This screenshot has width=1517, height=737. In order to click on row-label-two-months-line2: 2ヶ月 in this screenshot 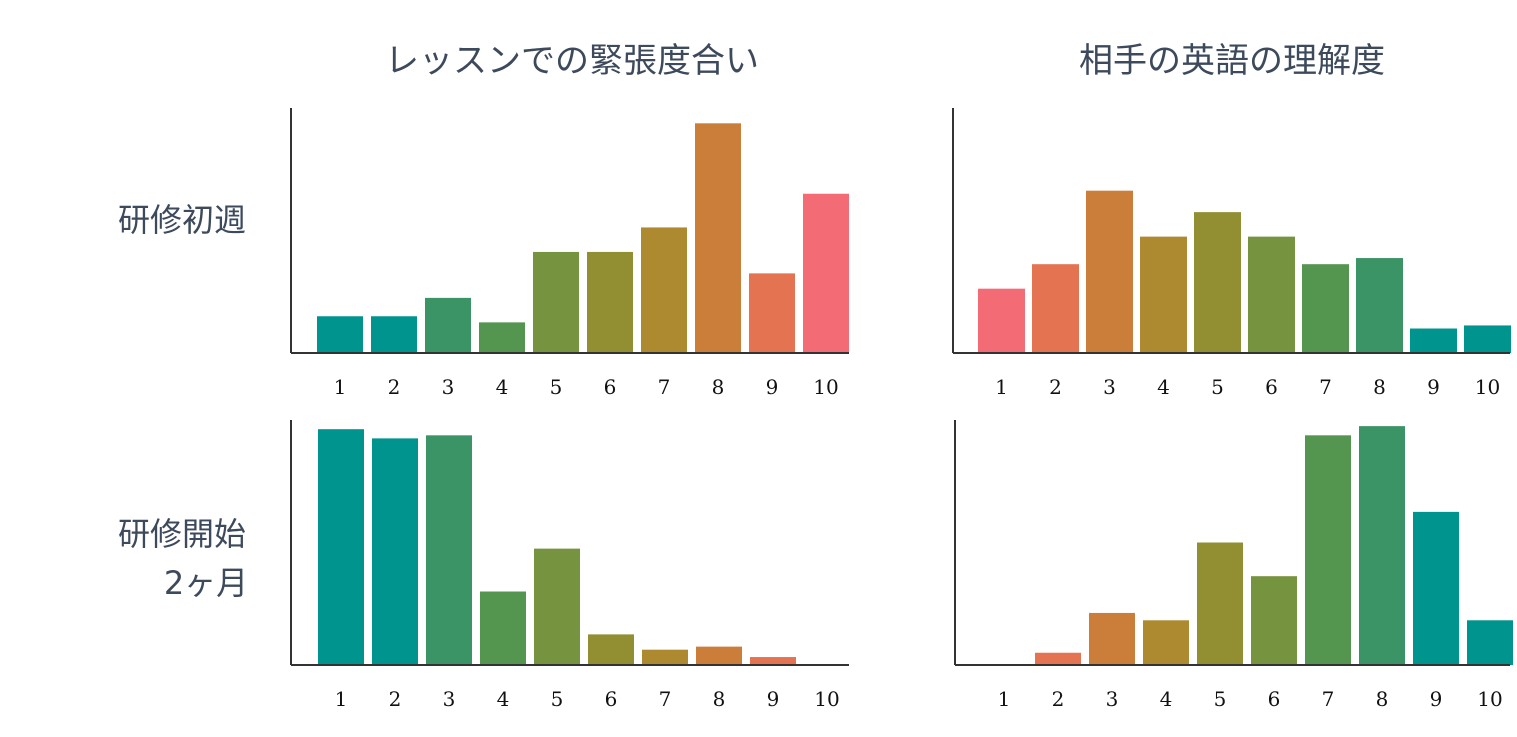, I will do `click(206, 583)`.